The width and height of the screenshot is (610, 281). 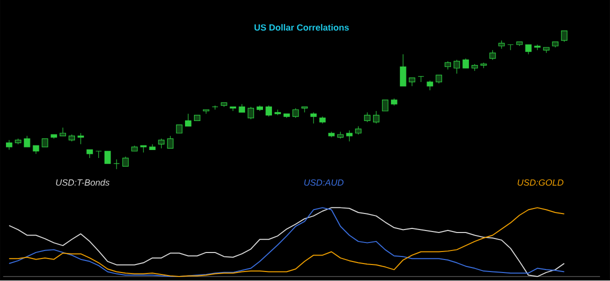 I want to click on text: USD:T-Bonds, so click(x=83, y=182).